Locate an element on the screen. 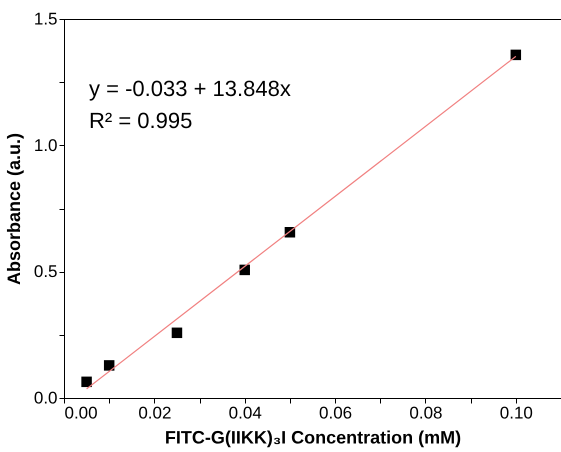  x-tick-label: 0.08 is located at coordinates (425, 413).